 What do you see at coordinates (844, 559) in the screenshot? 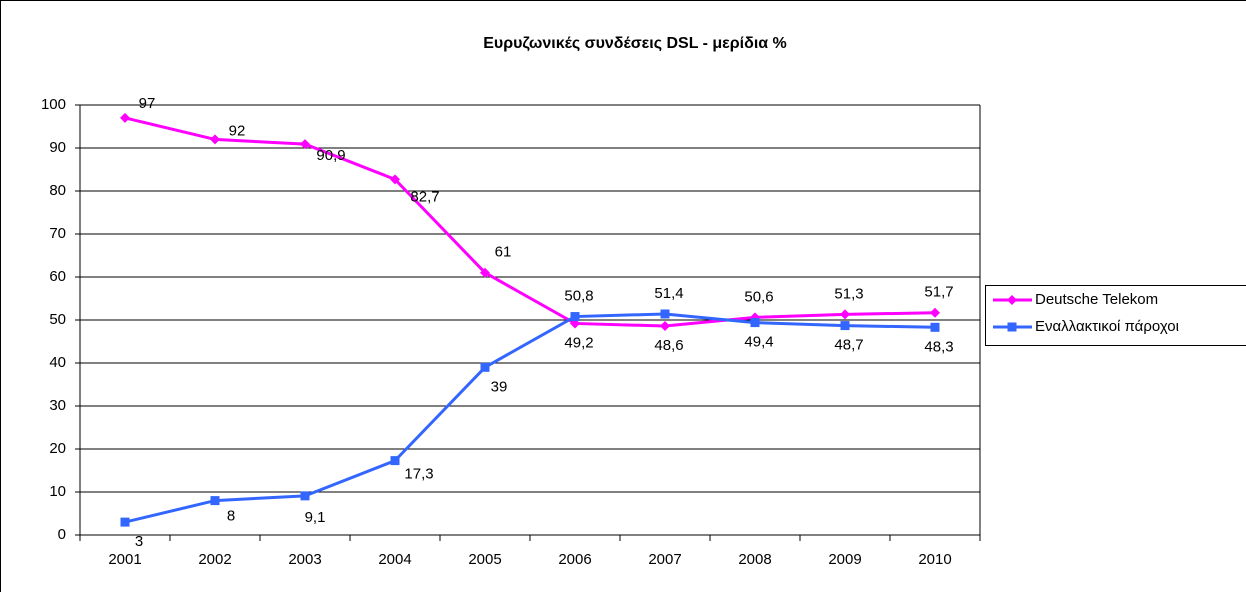
I see `x-tick-label: 2009` at bounding box center [844, 559].